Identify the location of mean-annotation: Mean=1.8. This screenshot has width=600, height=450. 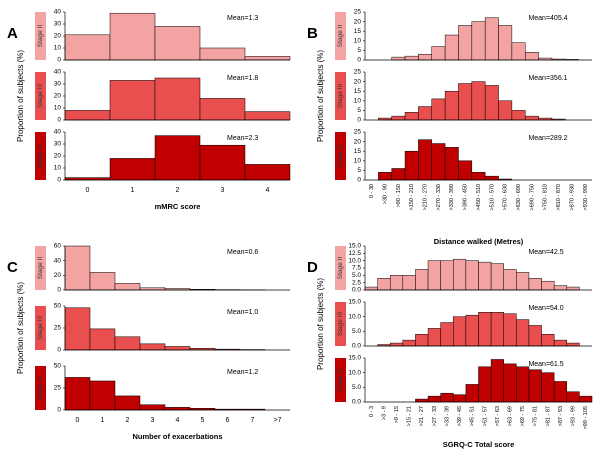
(242, 78).